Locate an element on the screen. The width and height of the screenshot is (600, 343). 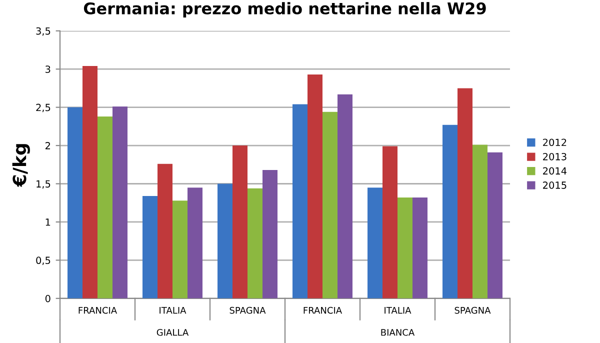
y-tick-label: 3,5 is located at coordinates (43, 31).